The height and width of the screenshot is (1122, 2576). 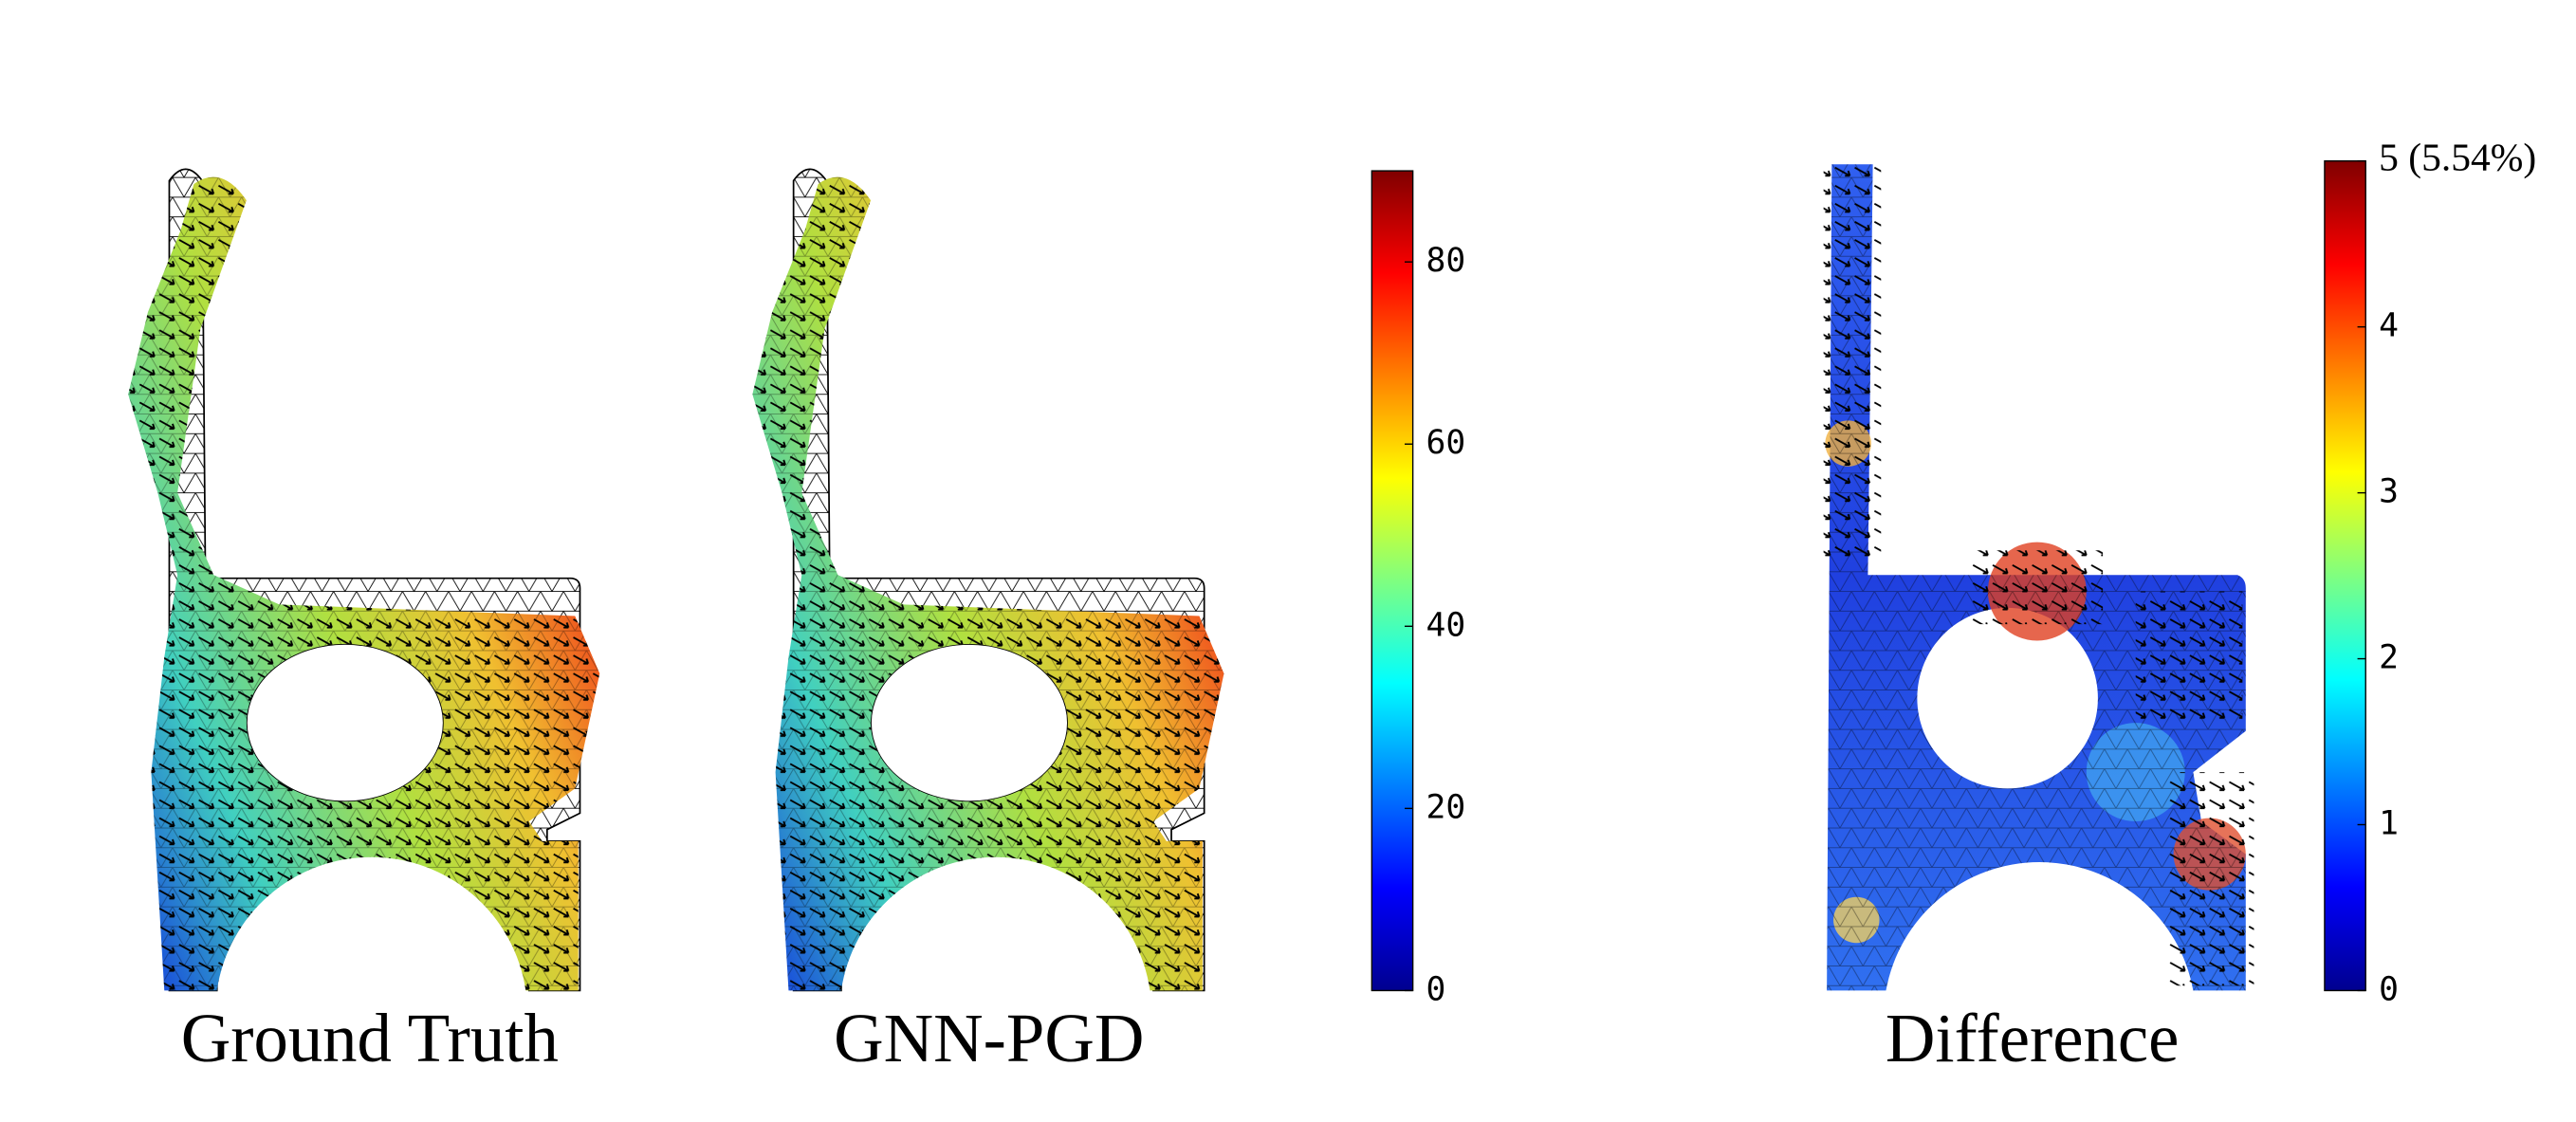 I want to click on colorbar-tick-label: 4, so click(x=2389, y=326).